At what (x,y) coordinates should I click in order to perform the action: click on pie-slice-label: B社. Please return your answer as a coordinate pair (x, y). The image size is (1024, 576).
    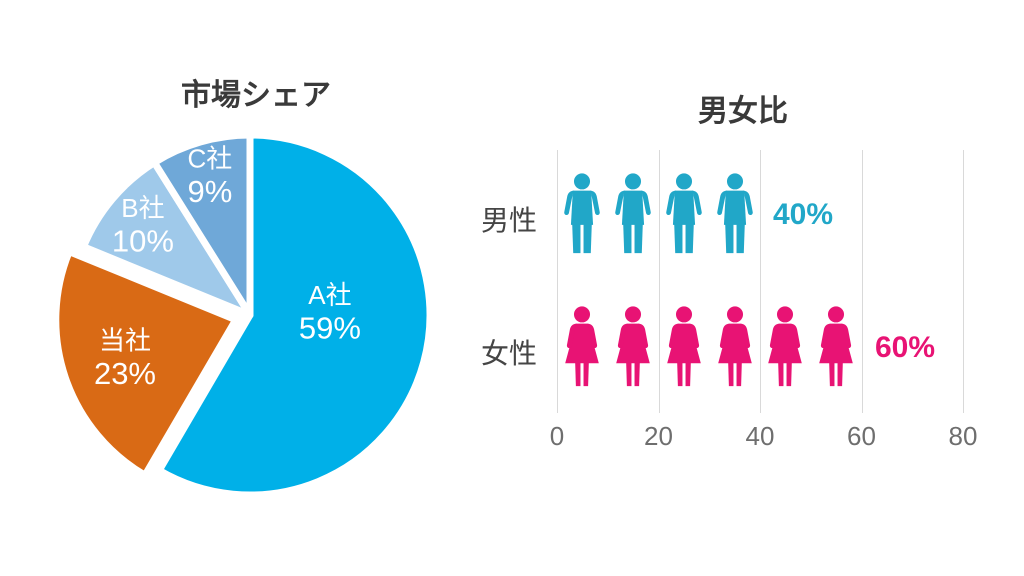
    Looking at the image, I should click on (142, 208).